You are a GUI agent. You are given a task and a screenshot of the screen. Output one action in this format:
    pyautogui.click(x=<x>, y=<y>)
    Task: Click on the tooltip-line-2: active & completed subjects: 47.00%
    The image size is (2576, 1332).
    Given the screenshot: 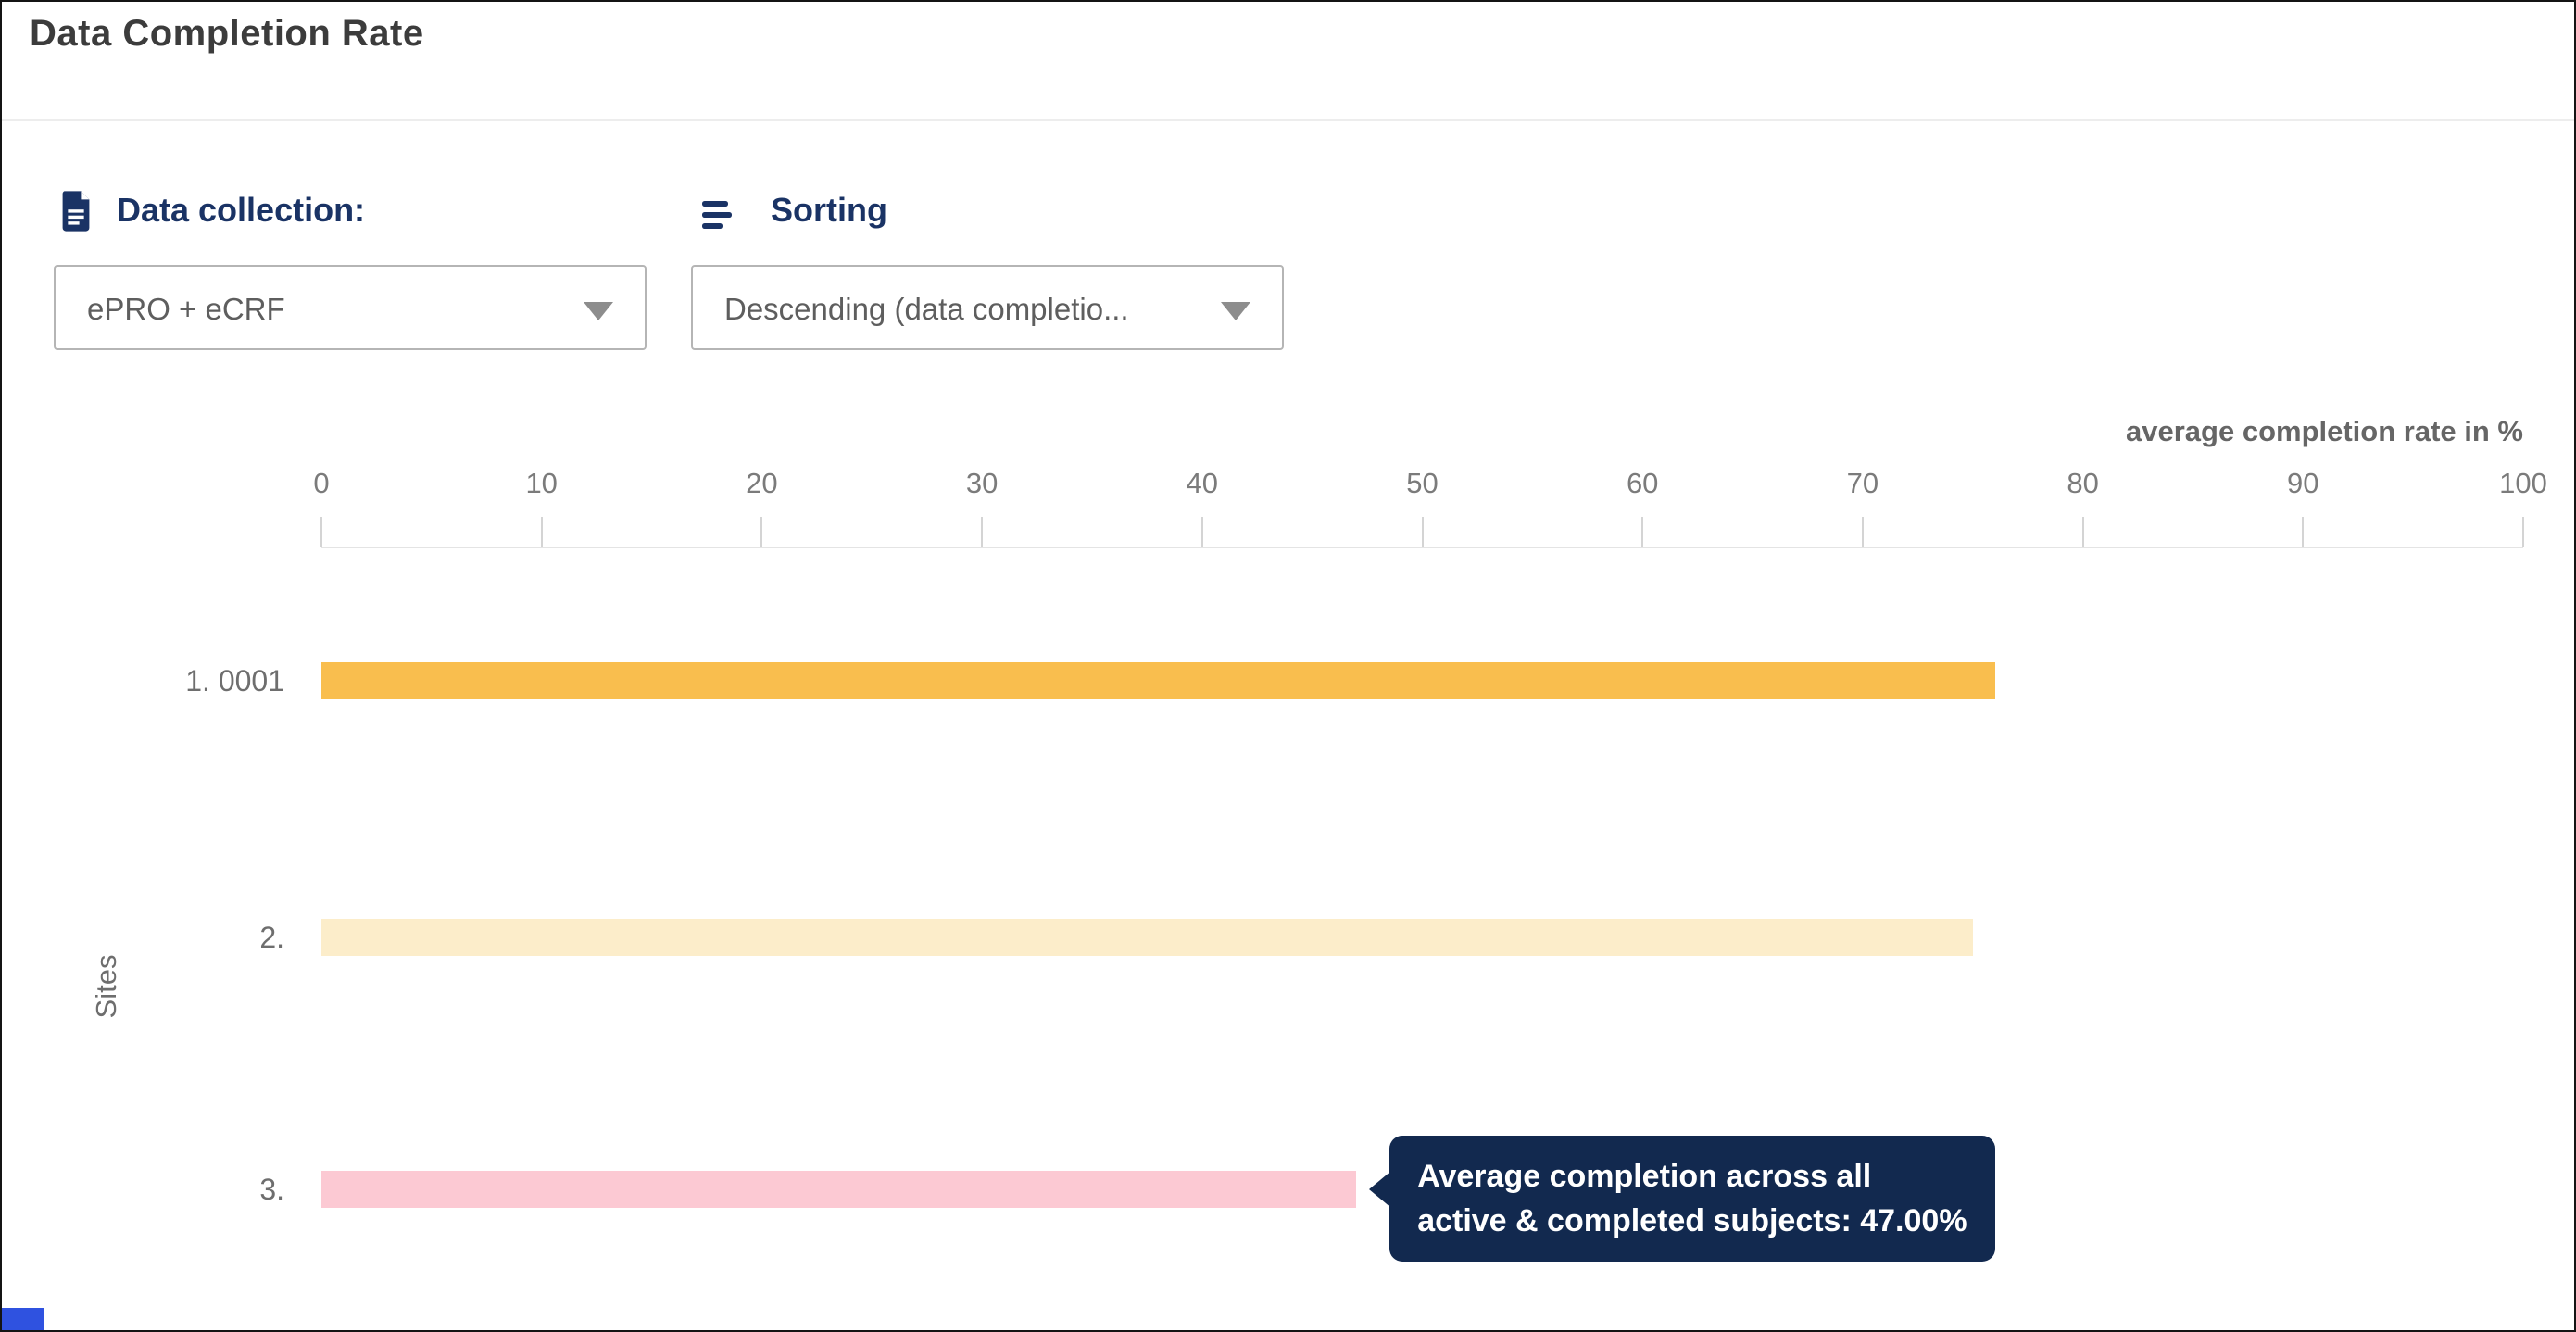 What is the action you would take?
    pyautogui.click(x=1692, y=1220)
    